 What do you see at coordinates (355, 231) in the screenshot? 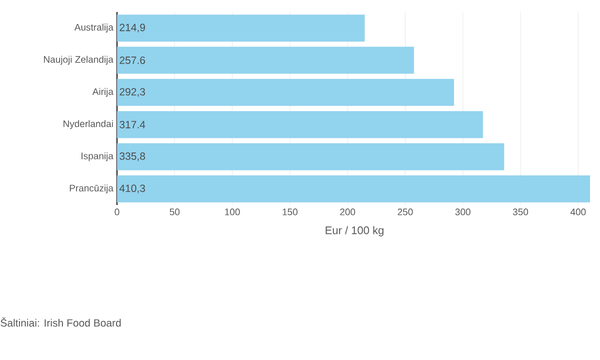
I see `x-axis-title: Eur / 100 kg` at bounding box center [355, 231].